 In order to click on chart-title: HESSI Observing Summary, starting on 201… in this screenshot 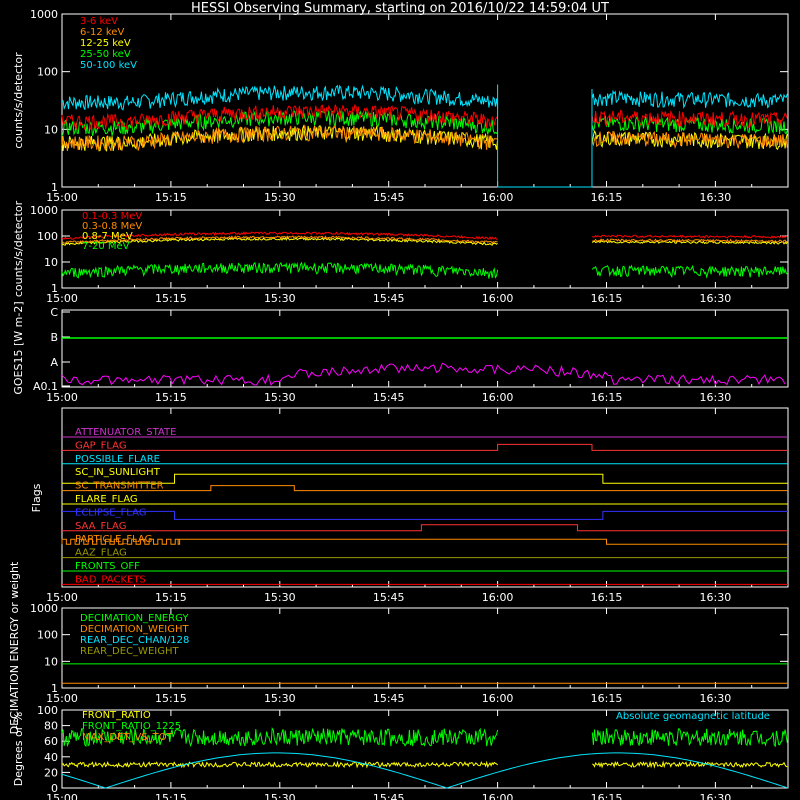, I will do `click(400, 8)`.